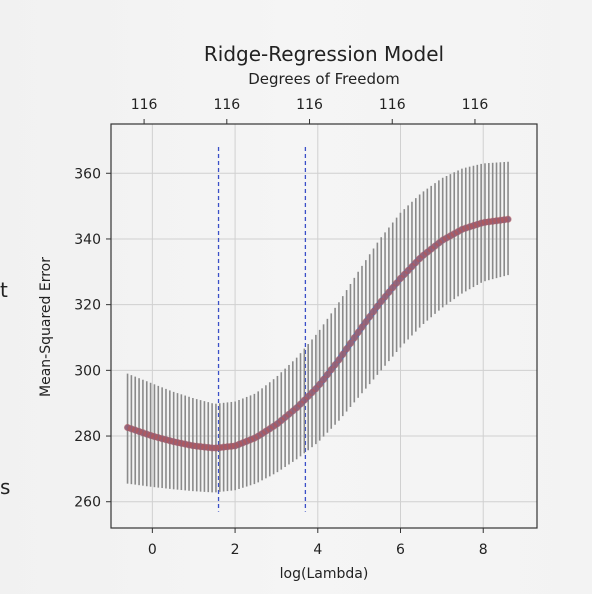 The image size is (592, 594). Describe the element at coordinates (92, 338) in the screenshot. I see `y-axis-ticks: 260 280 300 320 340 360` at that location.